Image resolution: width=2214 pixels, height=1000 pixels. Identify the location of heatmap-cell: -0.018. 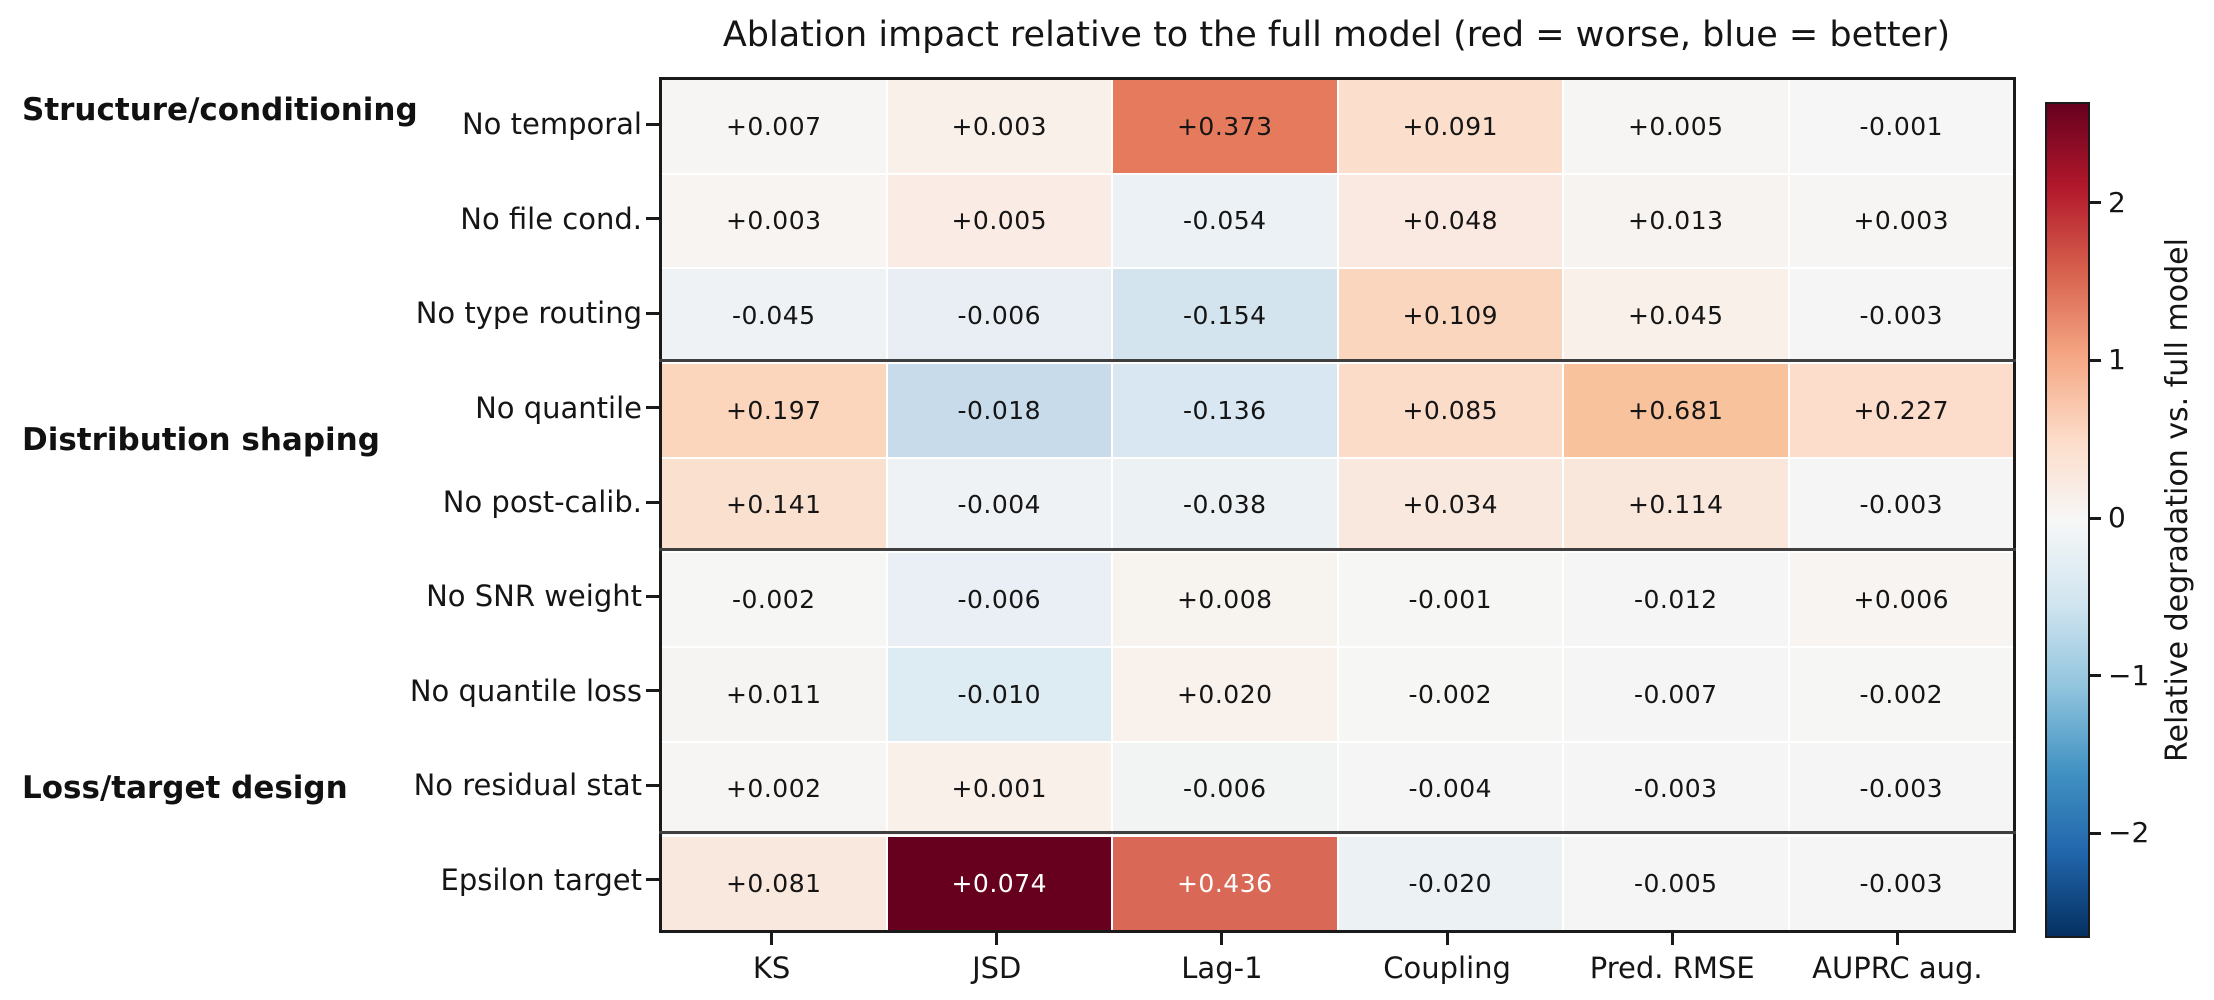
(999, 410).